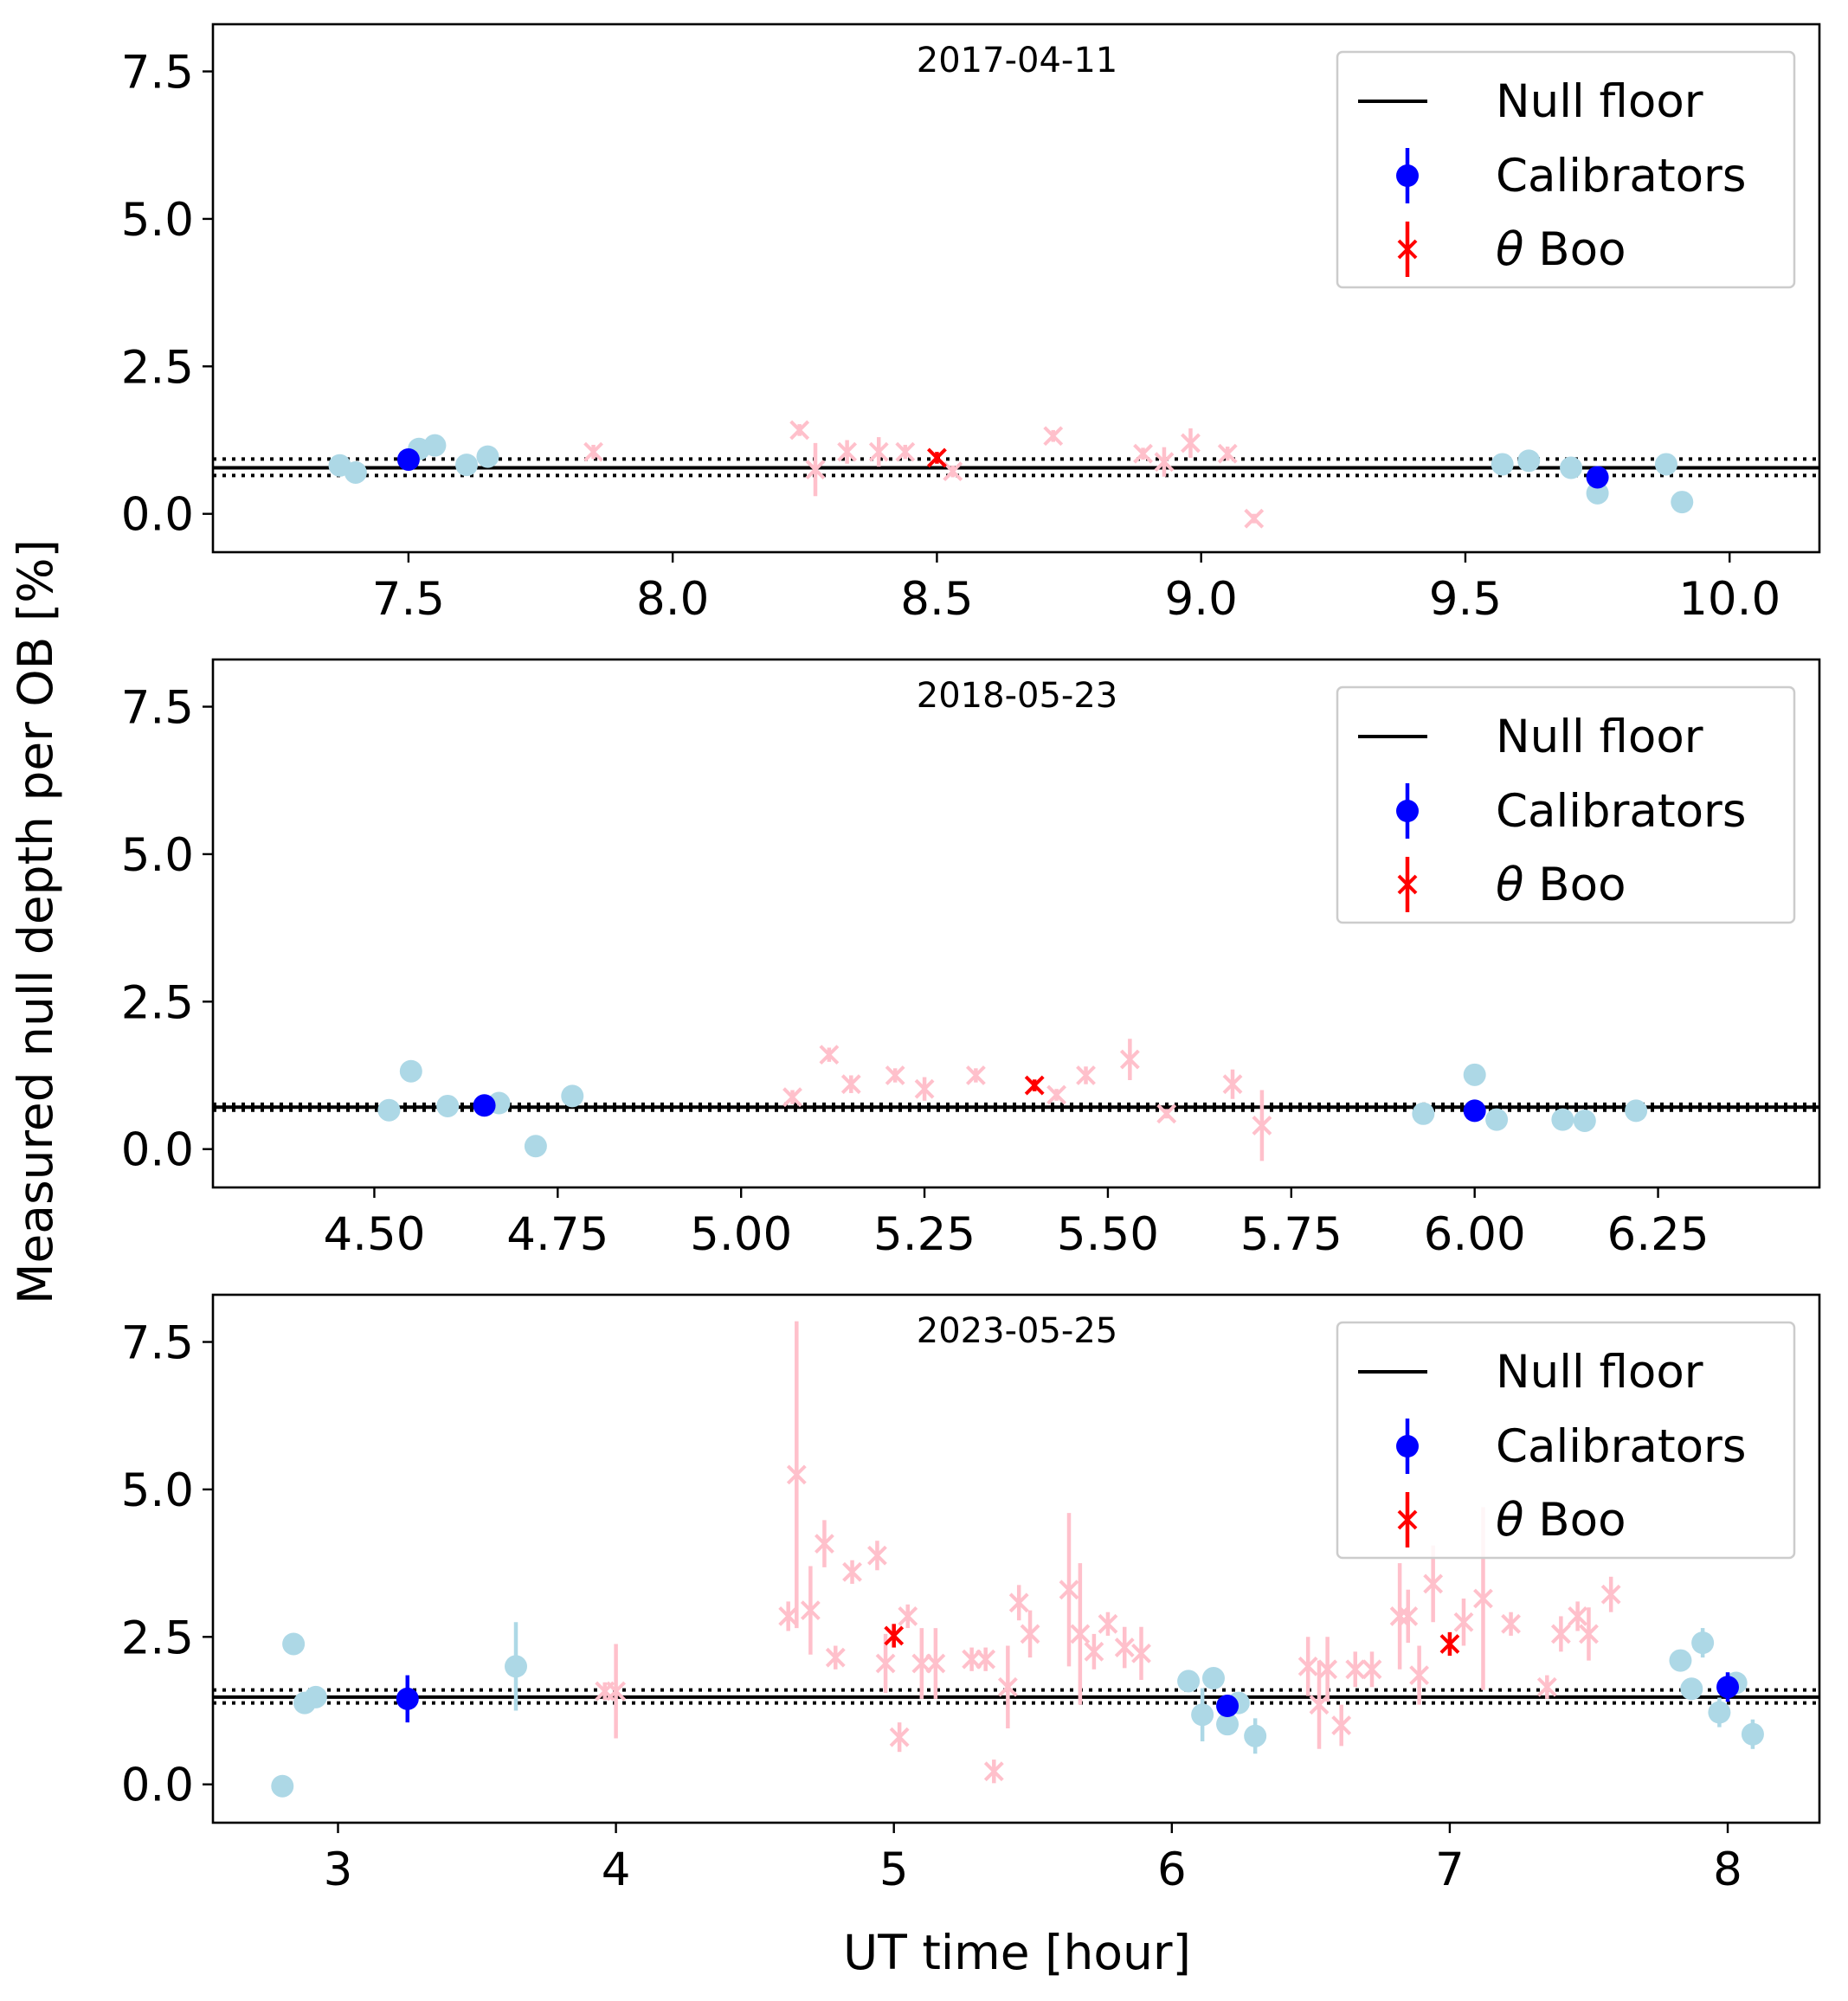 This screenshot has width=1848, height=2001. I want to click on legend-label-theta-boo: θ Boo, so click(1561, 885).